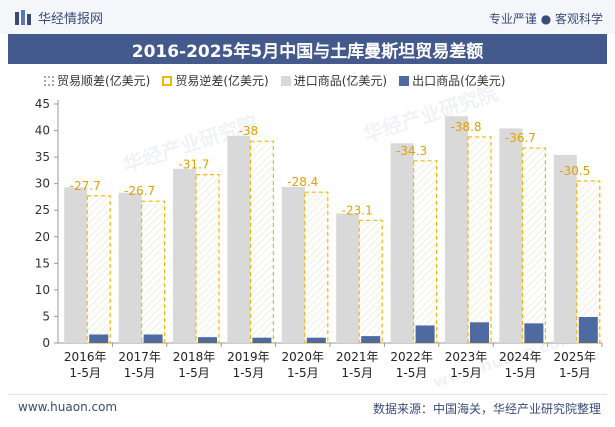 Image resolution: width=615 pixels, height=427 pixels. I want to click on x-tick-label: 2023年, so click(466, 357).